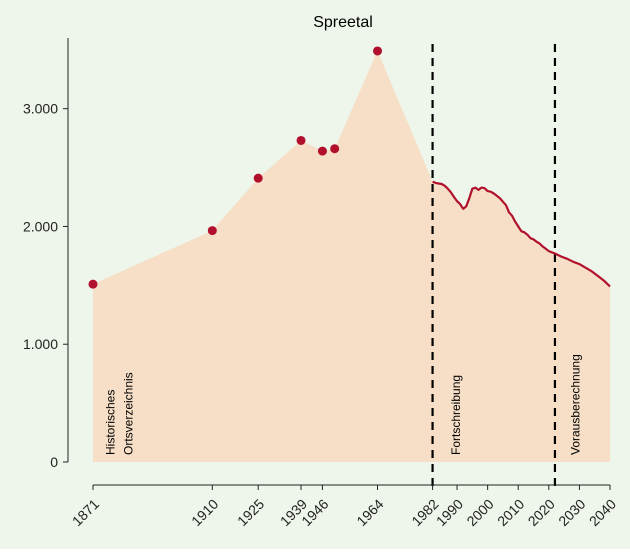 The image size is (630, 554). Describe the element at coordinates (40, 226) in the screenshot. I see `y-tick-label: 2.000` at that location.